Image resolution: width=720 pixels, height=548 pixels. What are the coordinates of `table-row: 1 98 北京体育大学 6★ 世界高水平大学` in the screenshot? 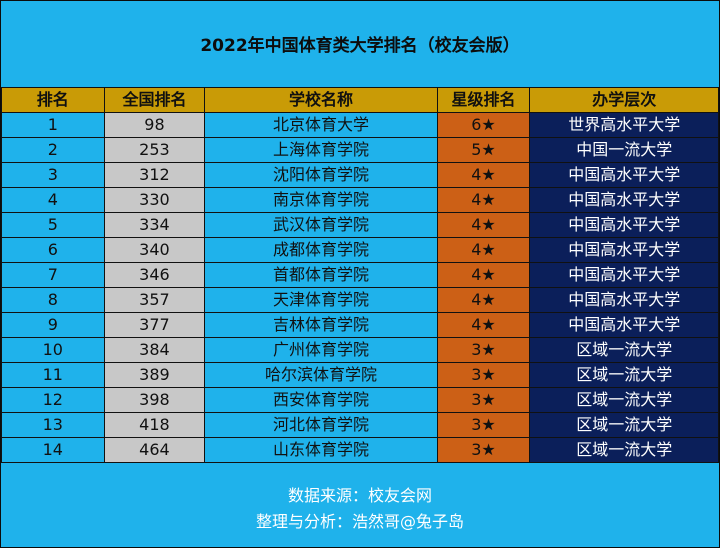 It's located at (360, 125).